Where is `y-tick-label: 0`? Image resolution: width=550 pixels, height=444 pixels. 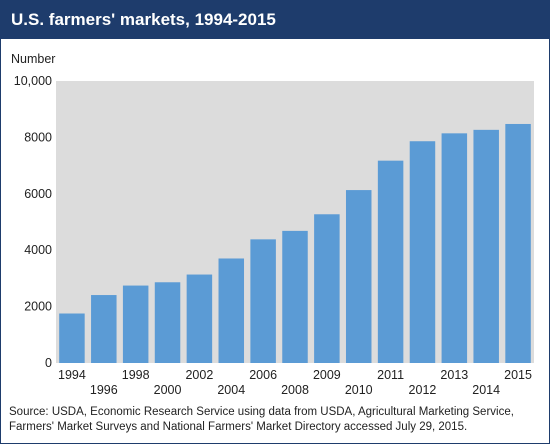
y-tick-label: 0 is located at coordinates (48, 363).